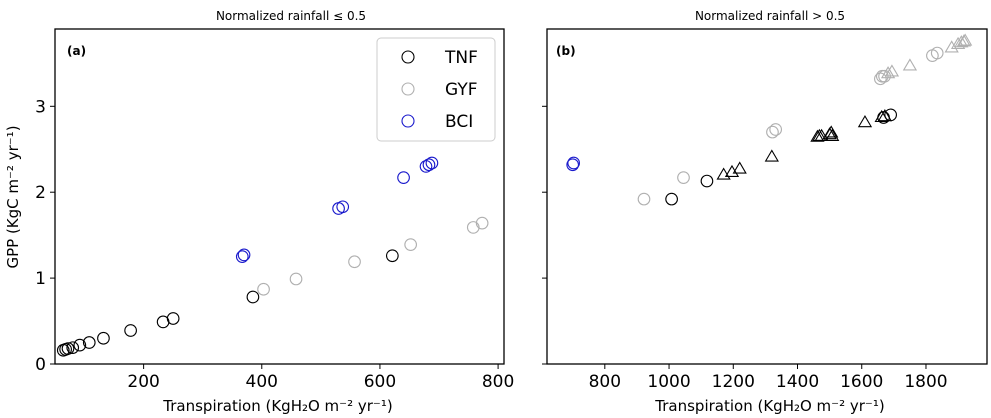  Describe the element at coordinates (408, 121) in the screenshot. I see `legend-marker-bci` at that location.